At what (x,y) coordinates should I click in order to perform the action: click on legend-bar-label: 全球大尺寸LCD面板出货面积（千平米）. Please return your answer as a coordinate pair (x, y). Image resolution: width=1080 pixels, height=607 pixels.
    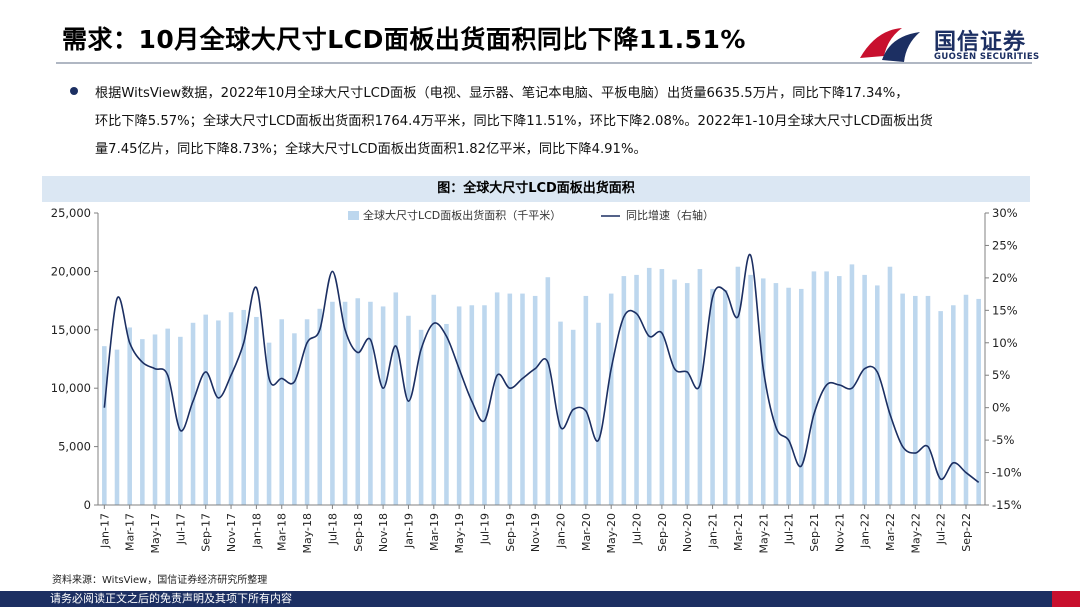
    Looking at the image, I should click on (462, 215).